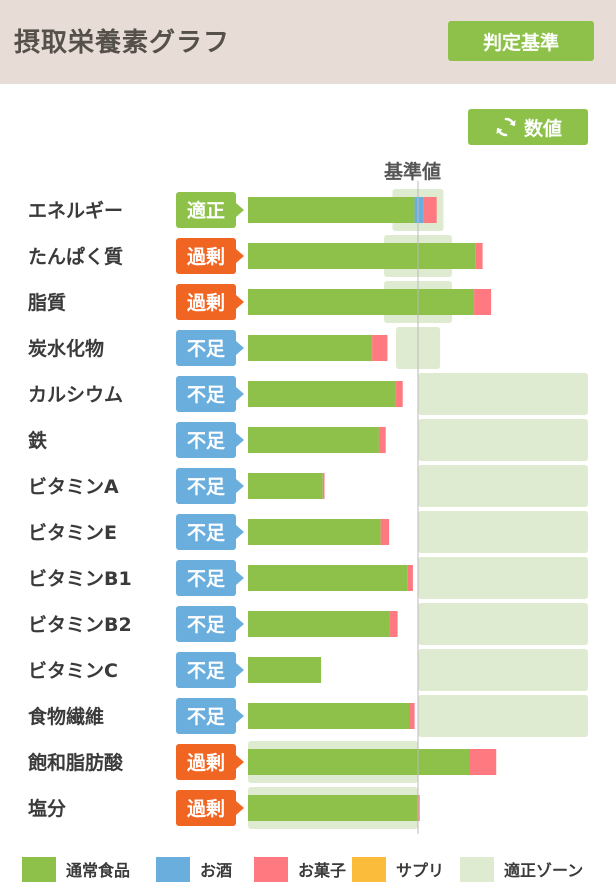 The height and width of the screenshot is (893, 616). Describe the element at coordinates (98, 870) in the screenshot. I see `legend-label-normal-food: 通常食品` at that location.